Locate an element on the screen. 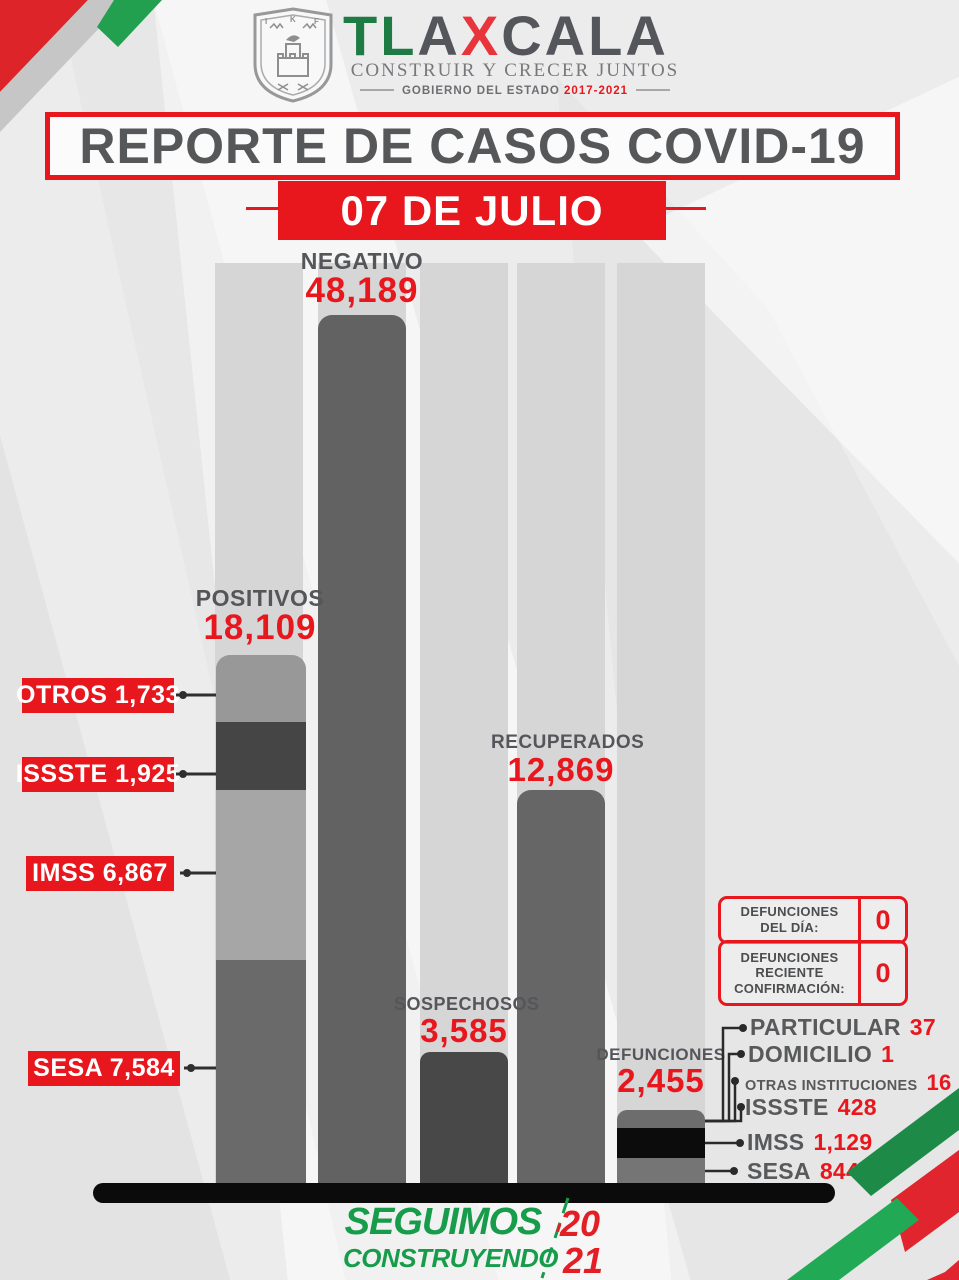  svg-text: K is located at coordinates (293, 19).